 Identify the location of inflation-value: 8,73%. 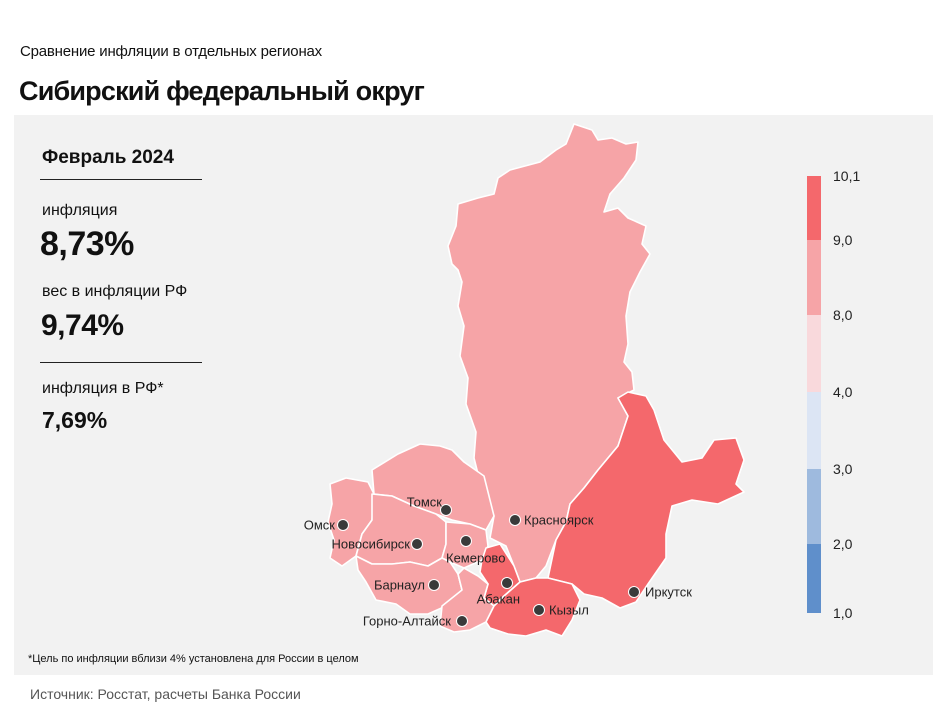
(87, 244).